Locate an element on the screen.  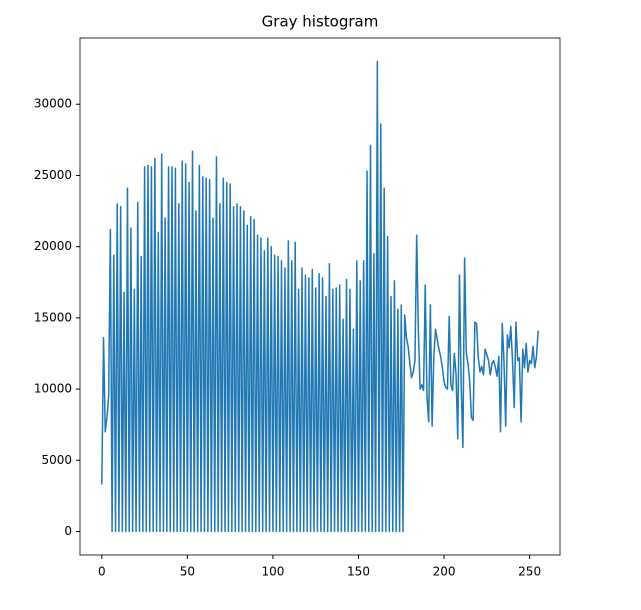
y-tick-label: 10000 is located at coordinates (53, 389).